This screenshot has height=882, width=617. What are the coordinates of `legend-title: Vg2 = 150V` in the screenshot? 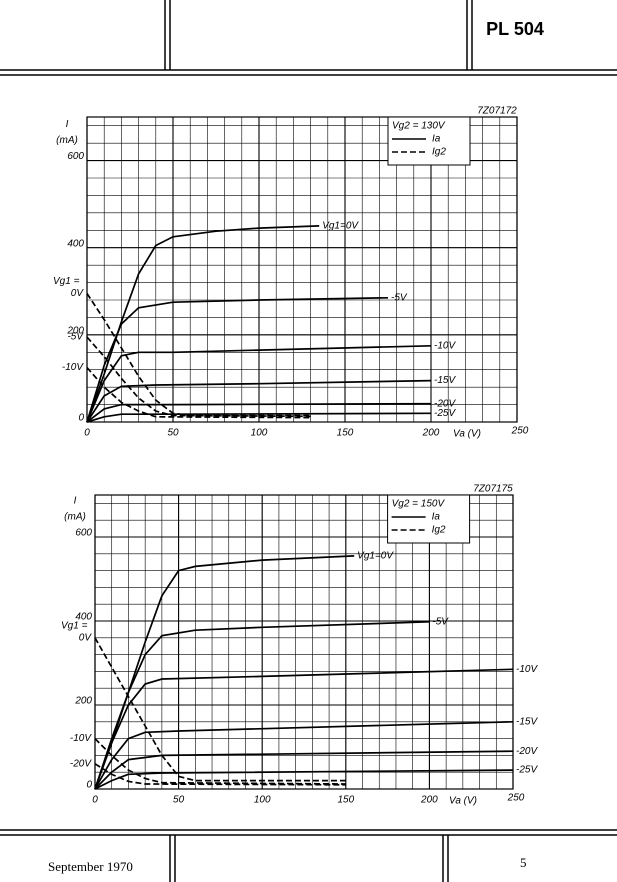 It's located at (419, 504).